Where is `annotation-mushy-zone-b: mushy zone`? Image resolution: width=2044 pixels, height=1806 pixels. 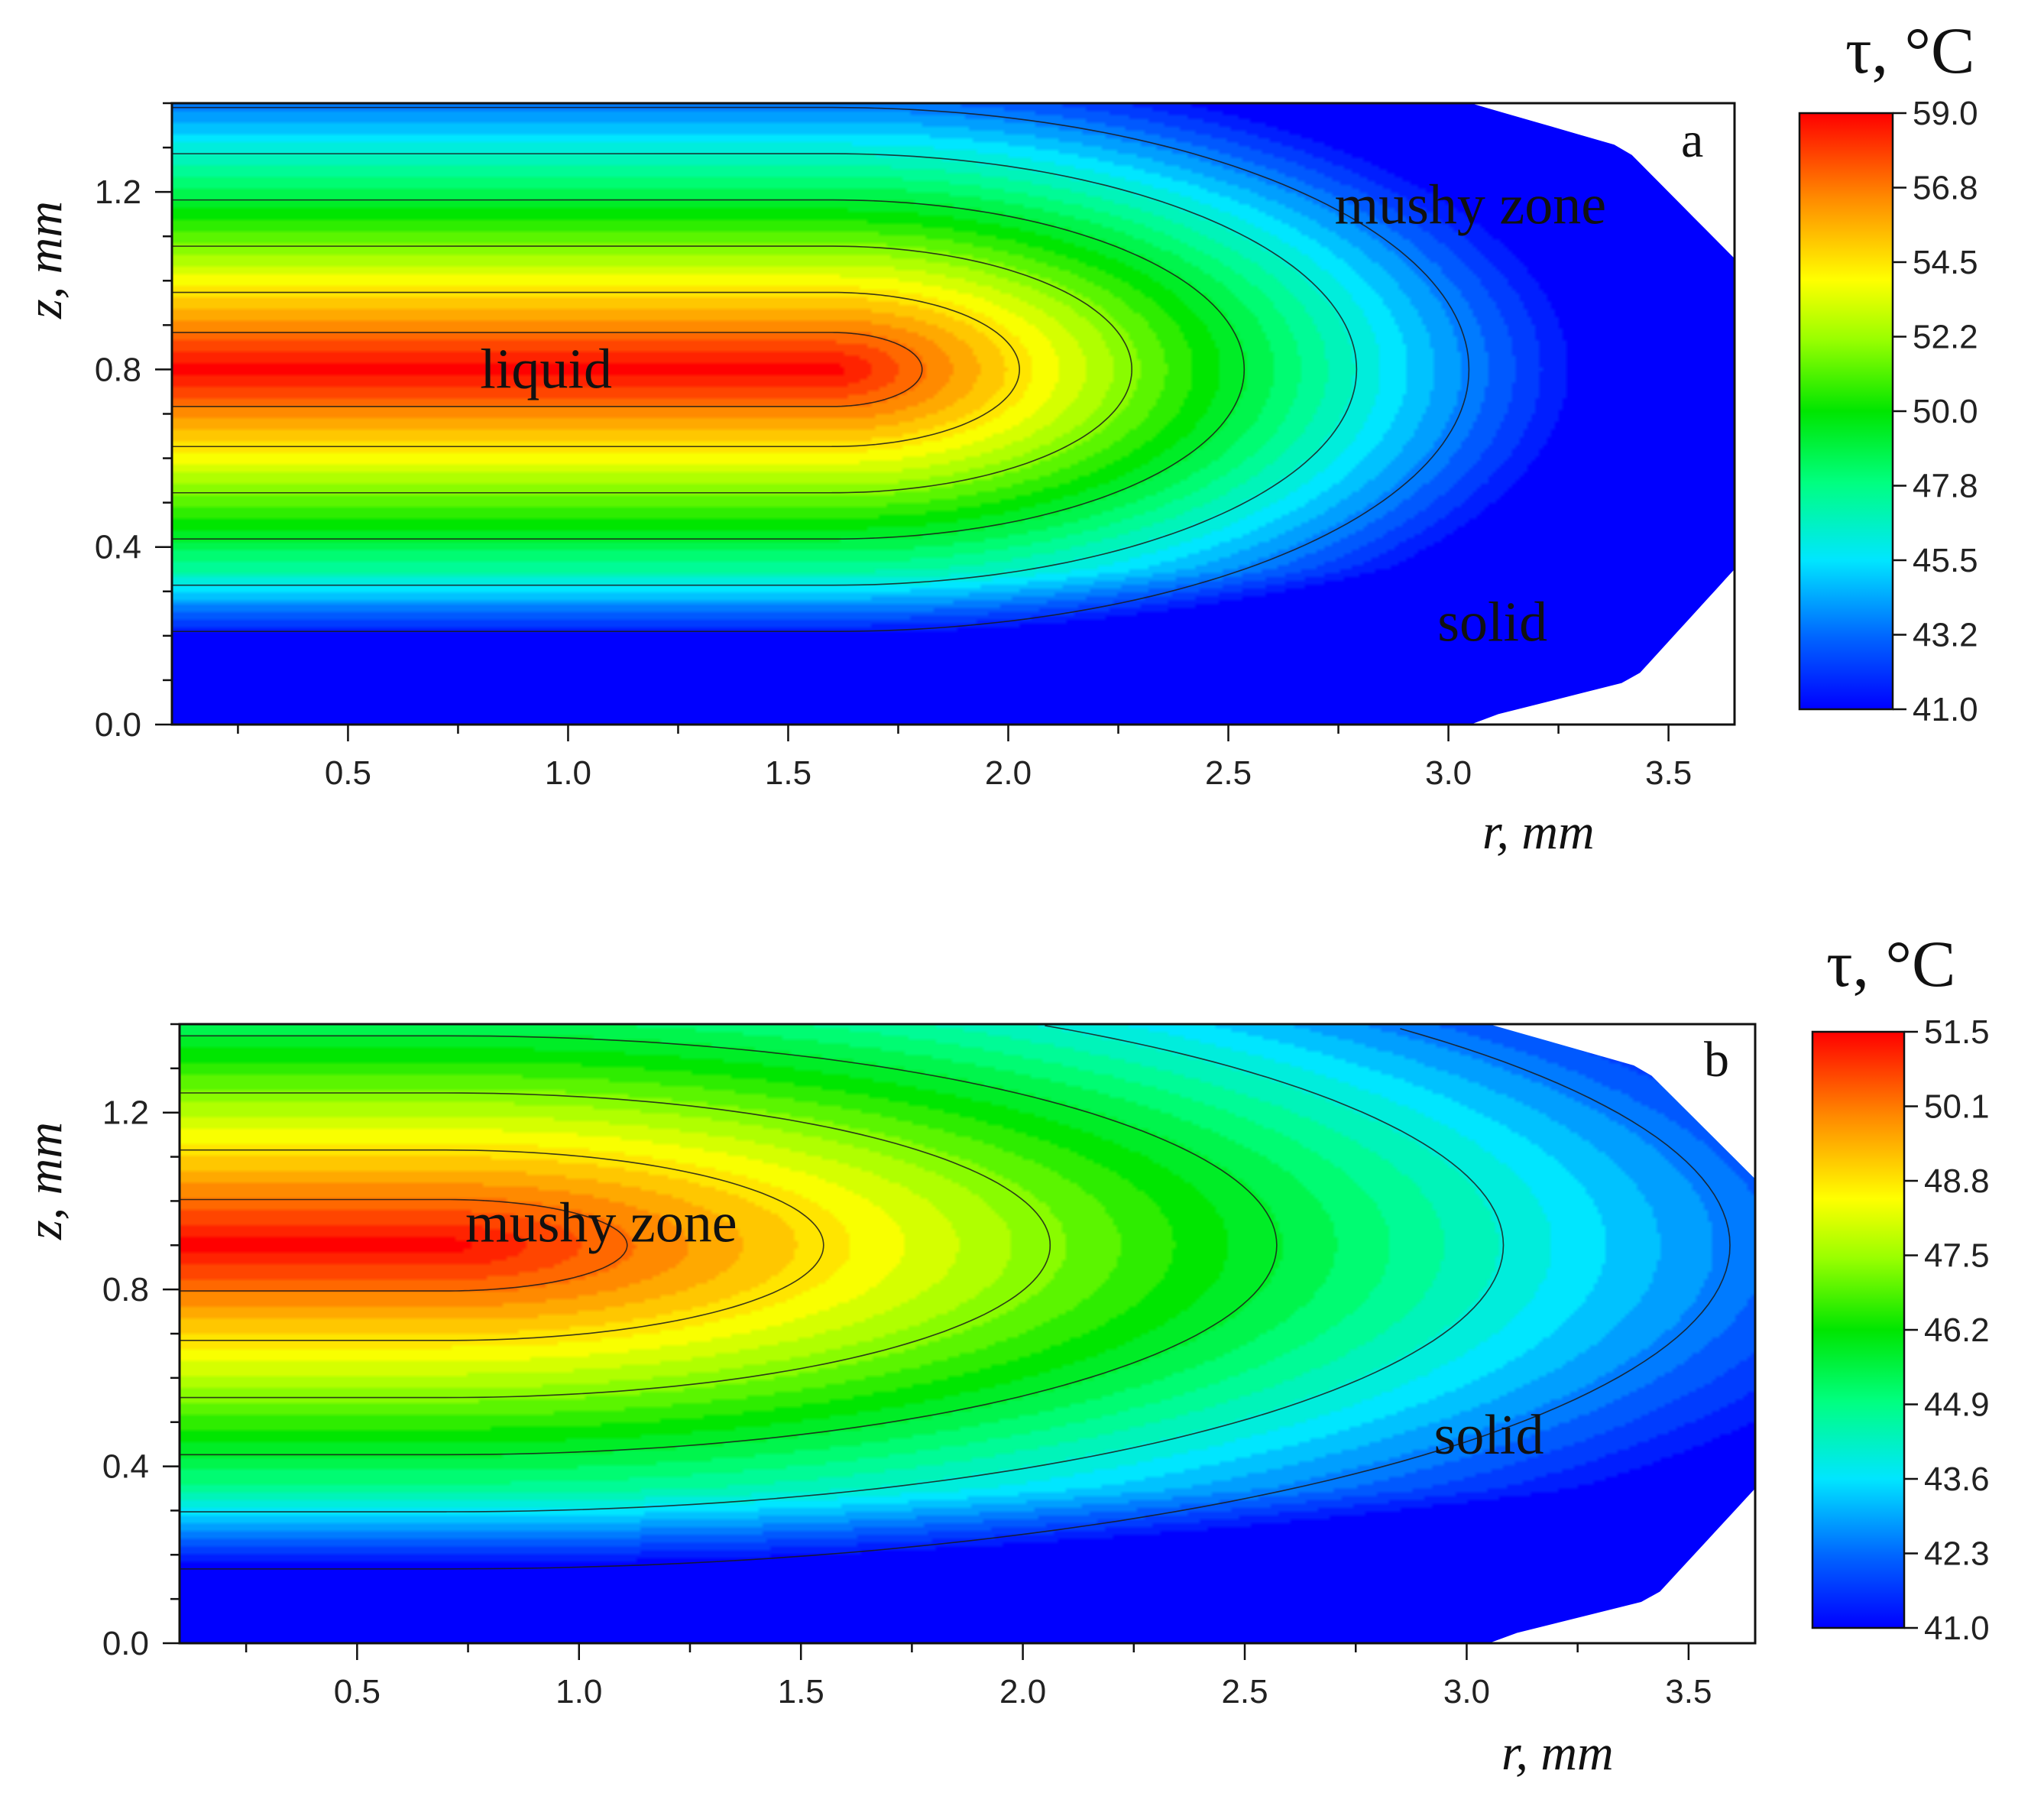 annotation-mushy-zone-b: mushy zone is located at coordinates (601, 1223).